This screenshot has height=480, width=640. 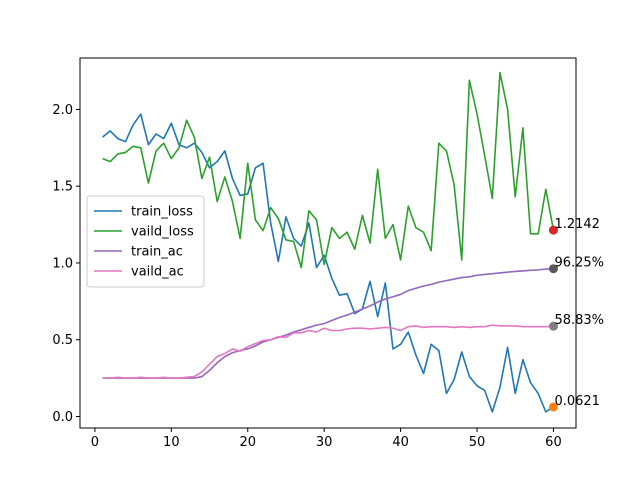 I want to click on x-tick-label-5: 50, so click(x=477, y=442).